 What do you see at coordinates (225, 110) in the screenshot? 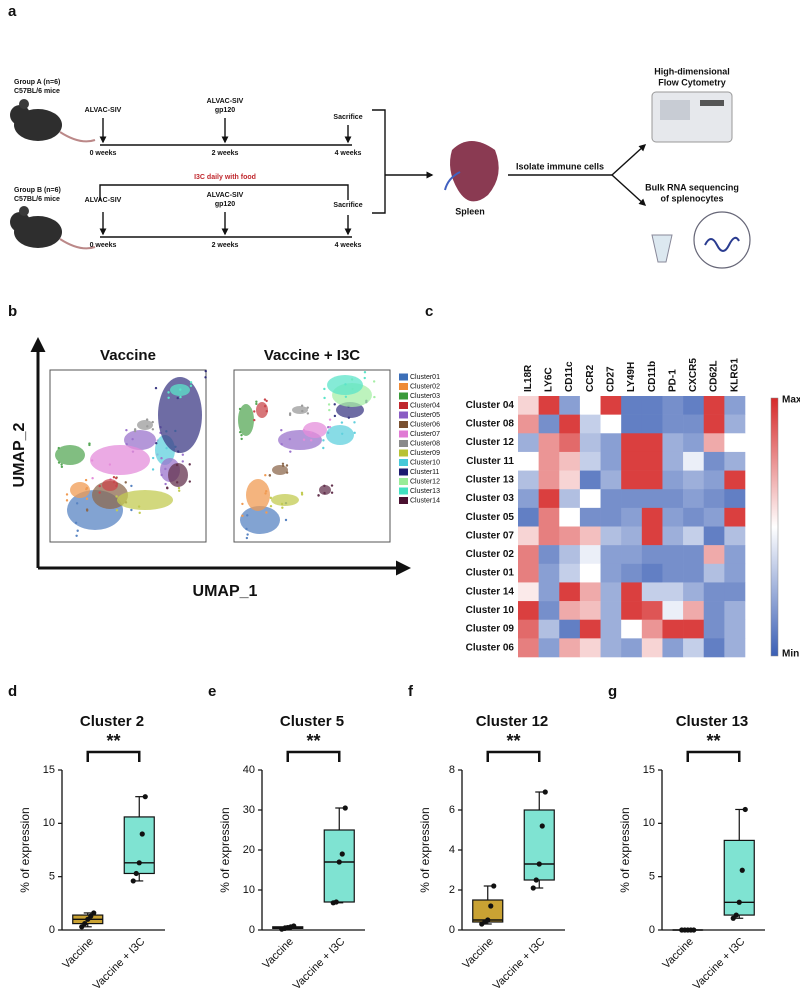
I see `event-label: gp120` at bounding box center [225, 110].